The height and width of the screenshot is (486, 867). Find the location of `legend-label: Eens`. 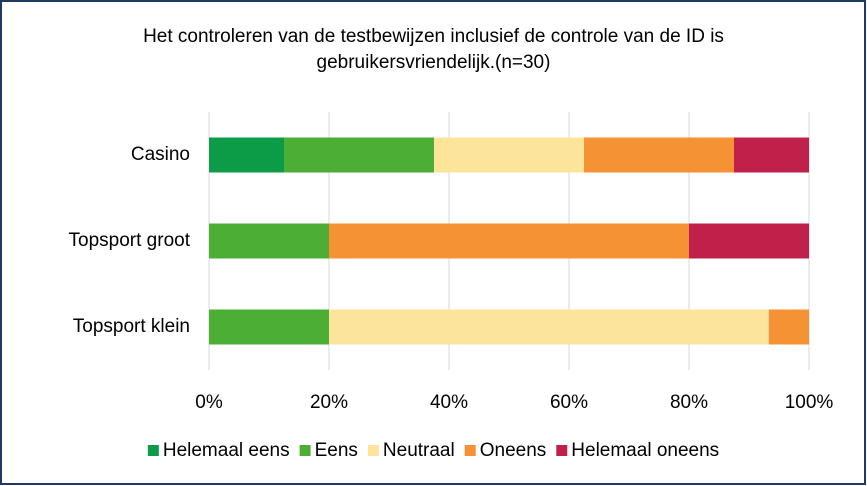

legend-label: Eens is located at coordinates (336, 450).